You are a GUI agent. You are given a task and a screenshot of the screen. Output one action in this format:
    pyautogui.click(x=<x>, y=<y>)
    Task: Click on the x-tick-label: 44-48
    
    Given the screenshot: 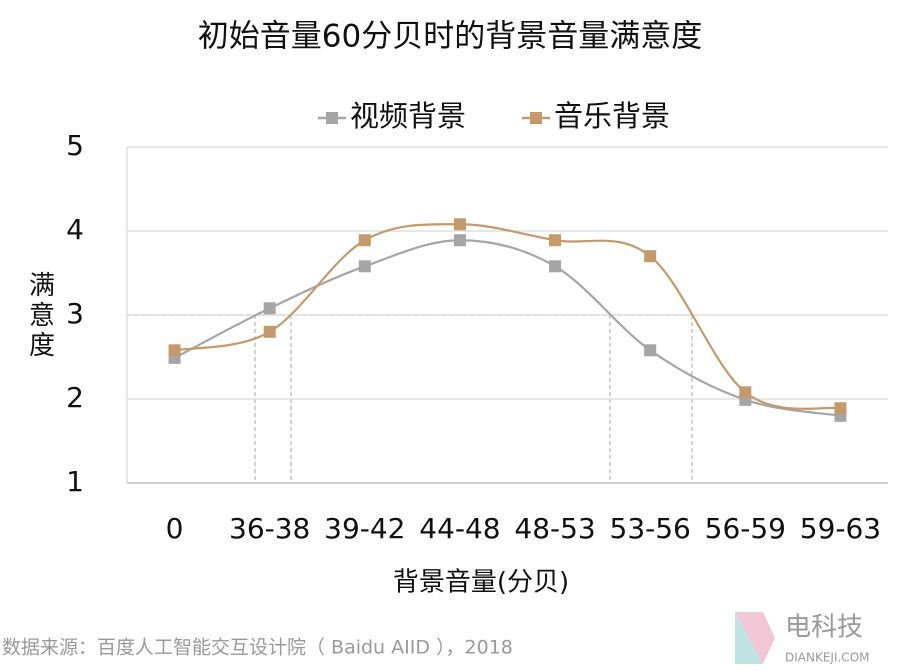 What is the action you would take?
    pyautogui.click(x=459, y=528)
    